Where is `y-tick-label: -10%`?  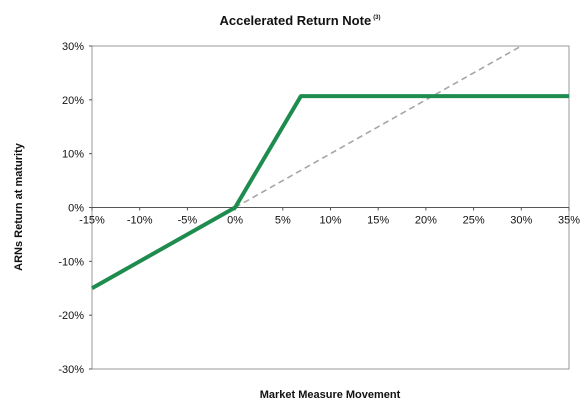 y-tick-label: -10% is located at coordinates (71, 262).